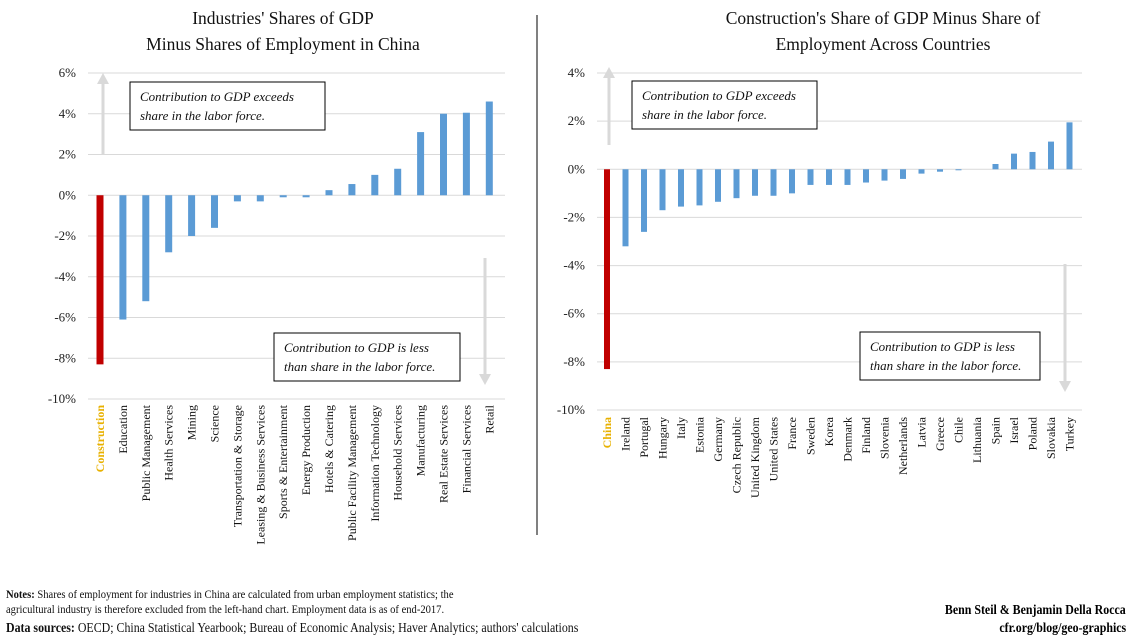 The width and height of the screenshot is (1132, 640). What do you see at coordinates (123, 257) in the screenshot?
I see `bar-education` at bounding box center [123, 257].